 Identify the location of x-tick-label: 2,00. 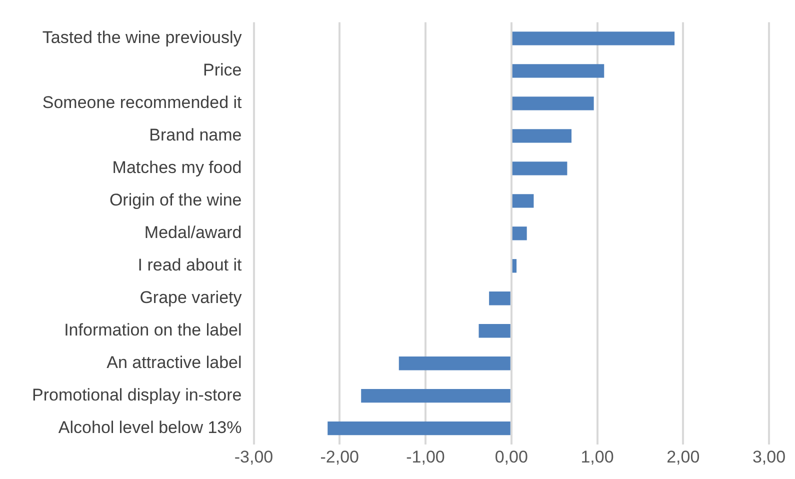
(683, 456).